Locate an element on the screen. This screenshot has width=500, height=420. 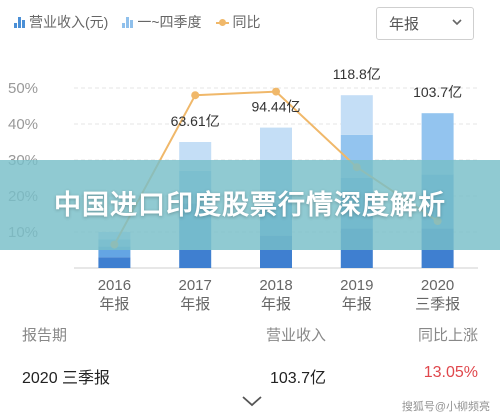
period-select: 年报 is located at coordinates (425, 23).